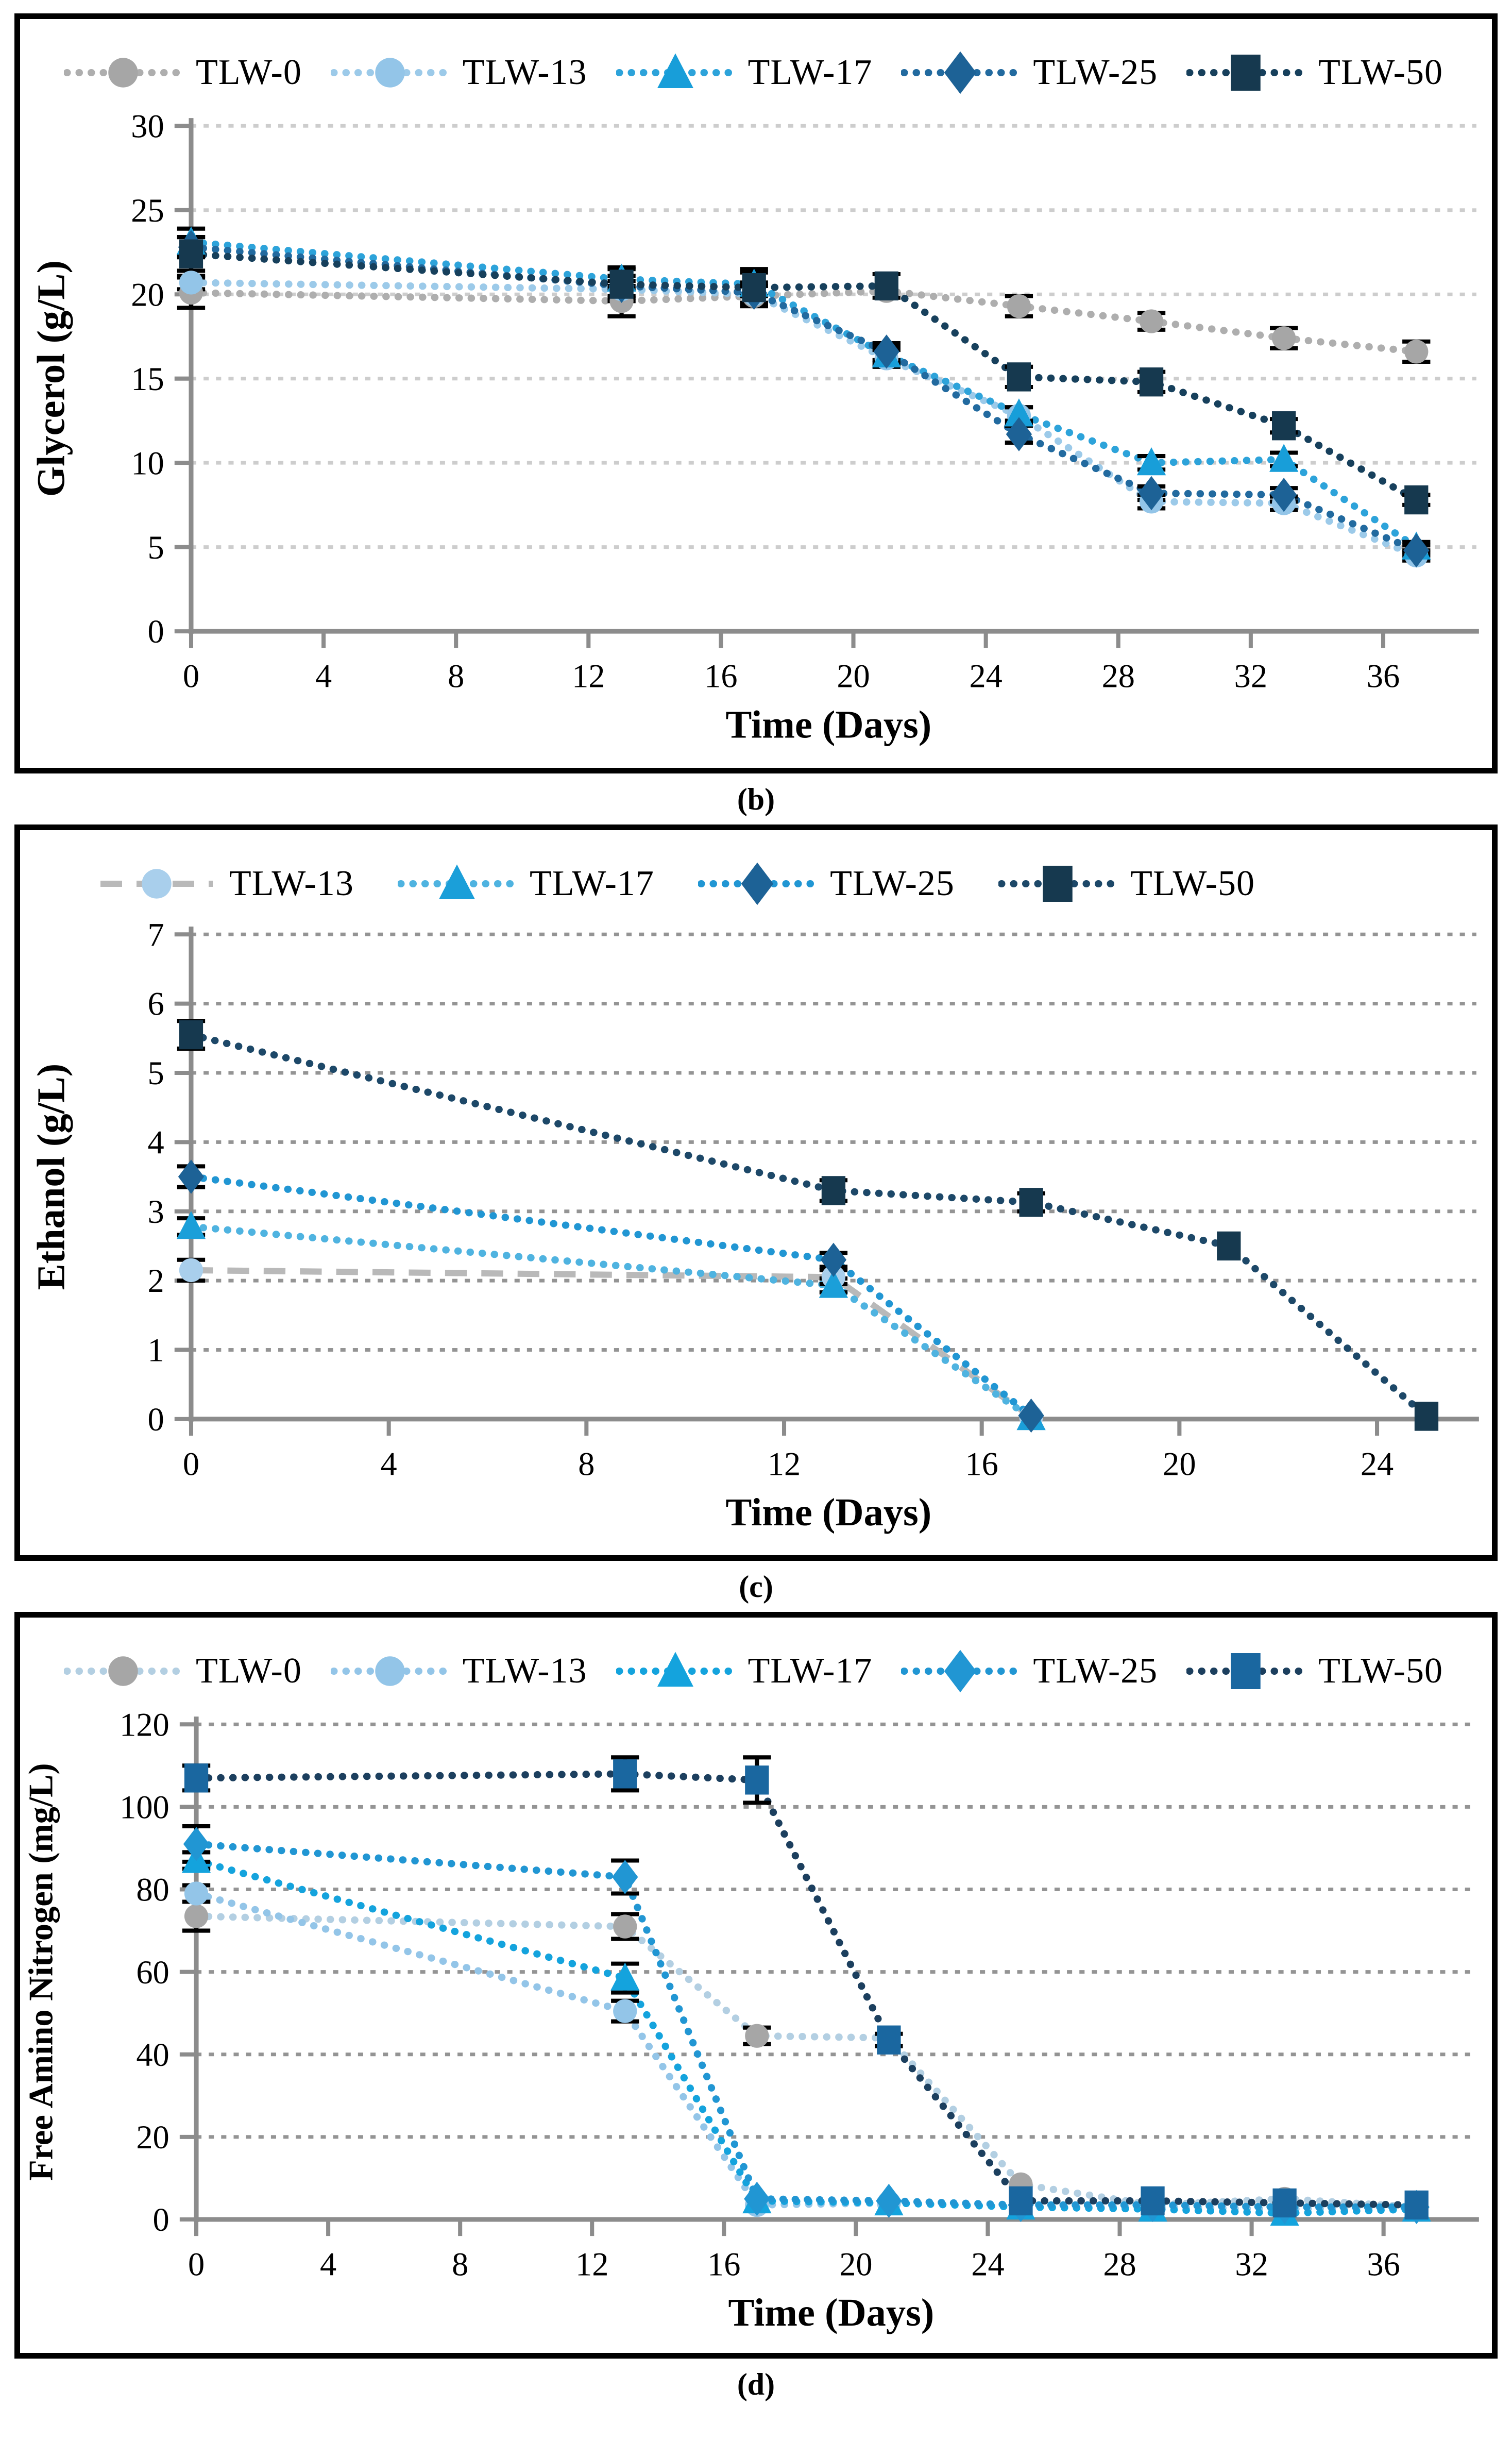  What do you see at coordinates (147, 379) in the screenshot?
I see `y-tick-label: 15` at bounding box center [147, 379].